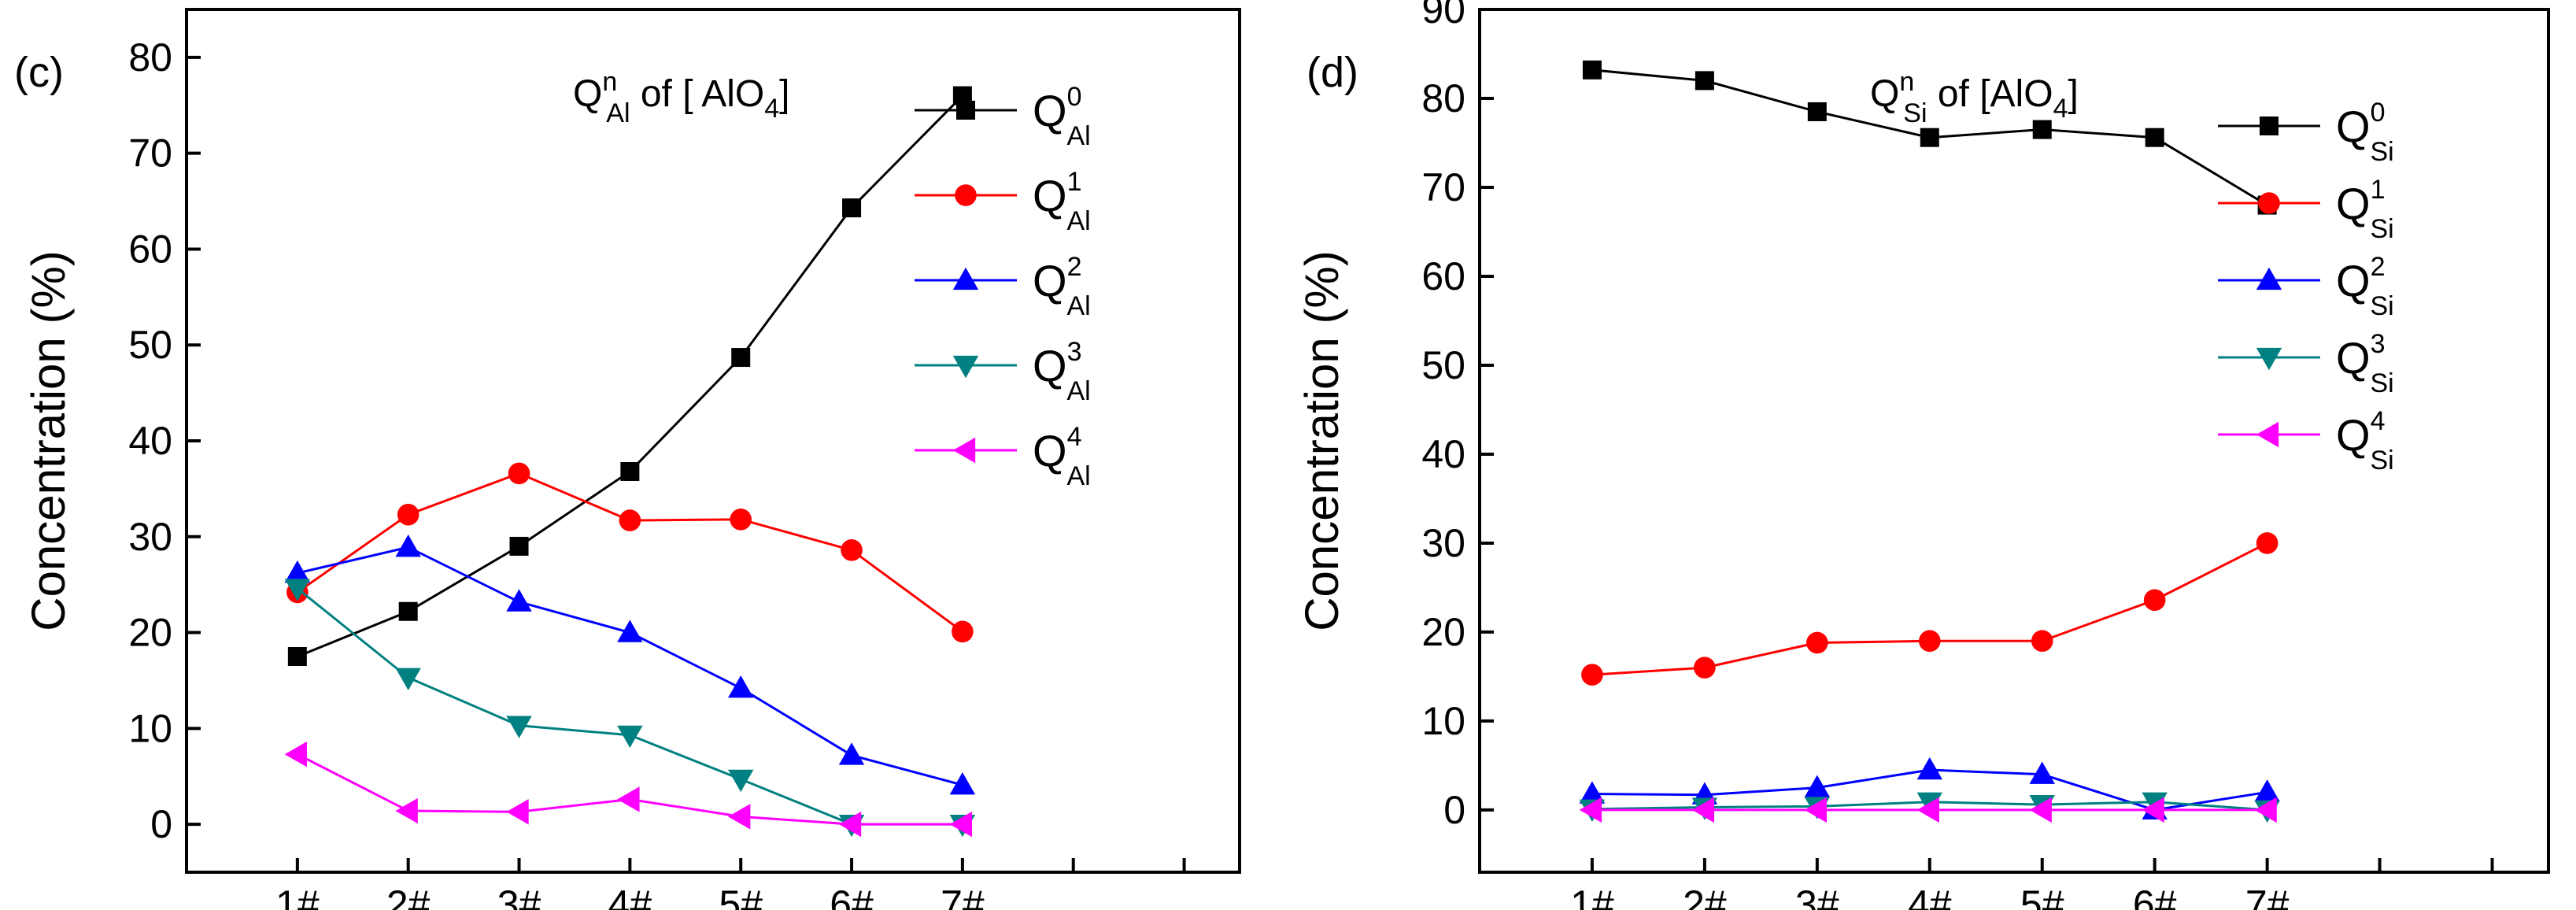 The image size is (2576, 910). What do you see at coordinates (2365, 209) in the screenshot?
I see `legend-label: Q1 Si` at bounding box center [2365, 209].